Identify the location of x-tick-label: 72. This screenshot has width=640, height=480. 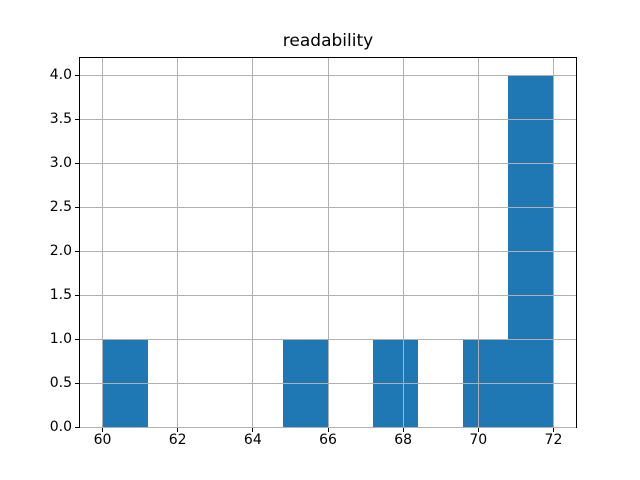
(553, 440).